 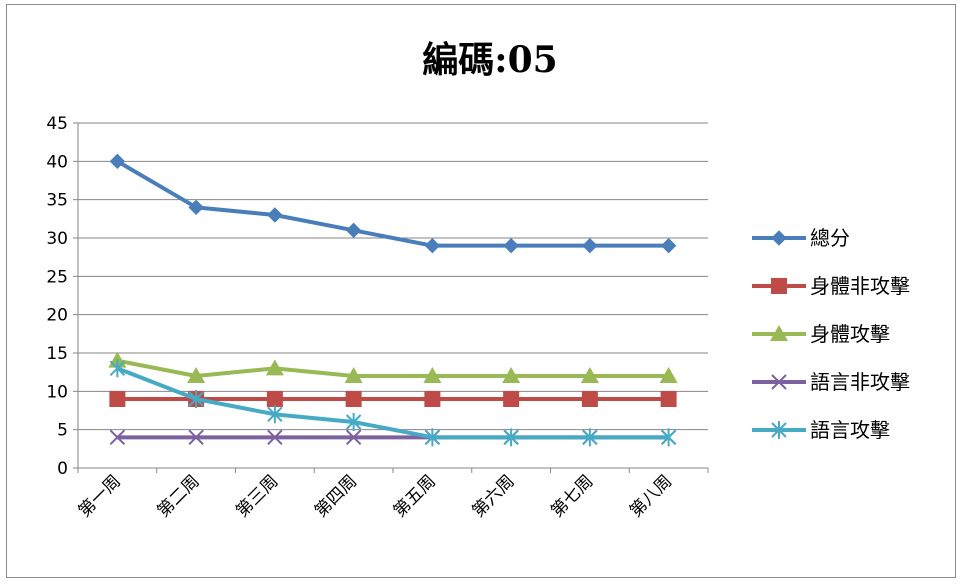 What do you see at coordinates (100, 496) in the screenshot?
I see `x-tick-label: 第一周` at bounding box center [100, 496].